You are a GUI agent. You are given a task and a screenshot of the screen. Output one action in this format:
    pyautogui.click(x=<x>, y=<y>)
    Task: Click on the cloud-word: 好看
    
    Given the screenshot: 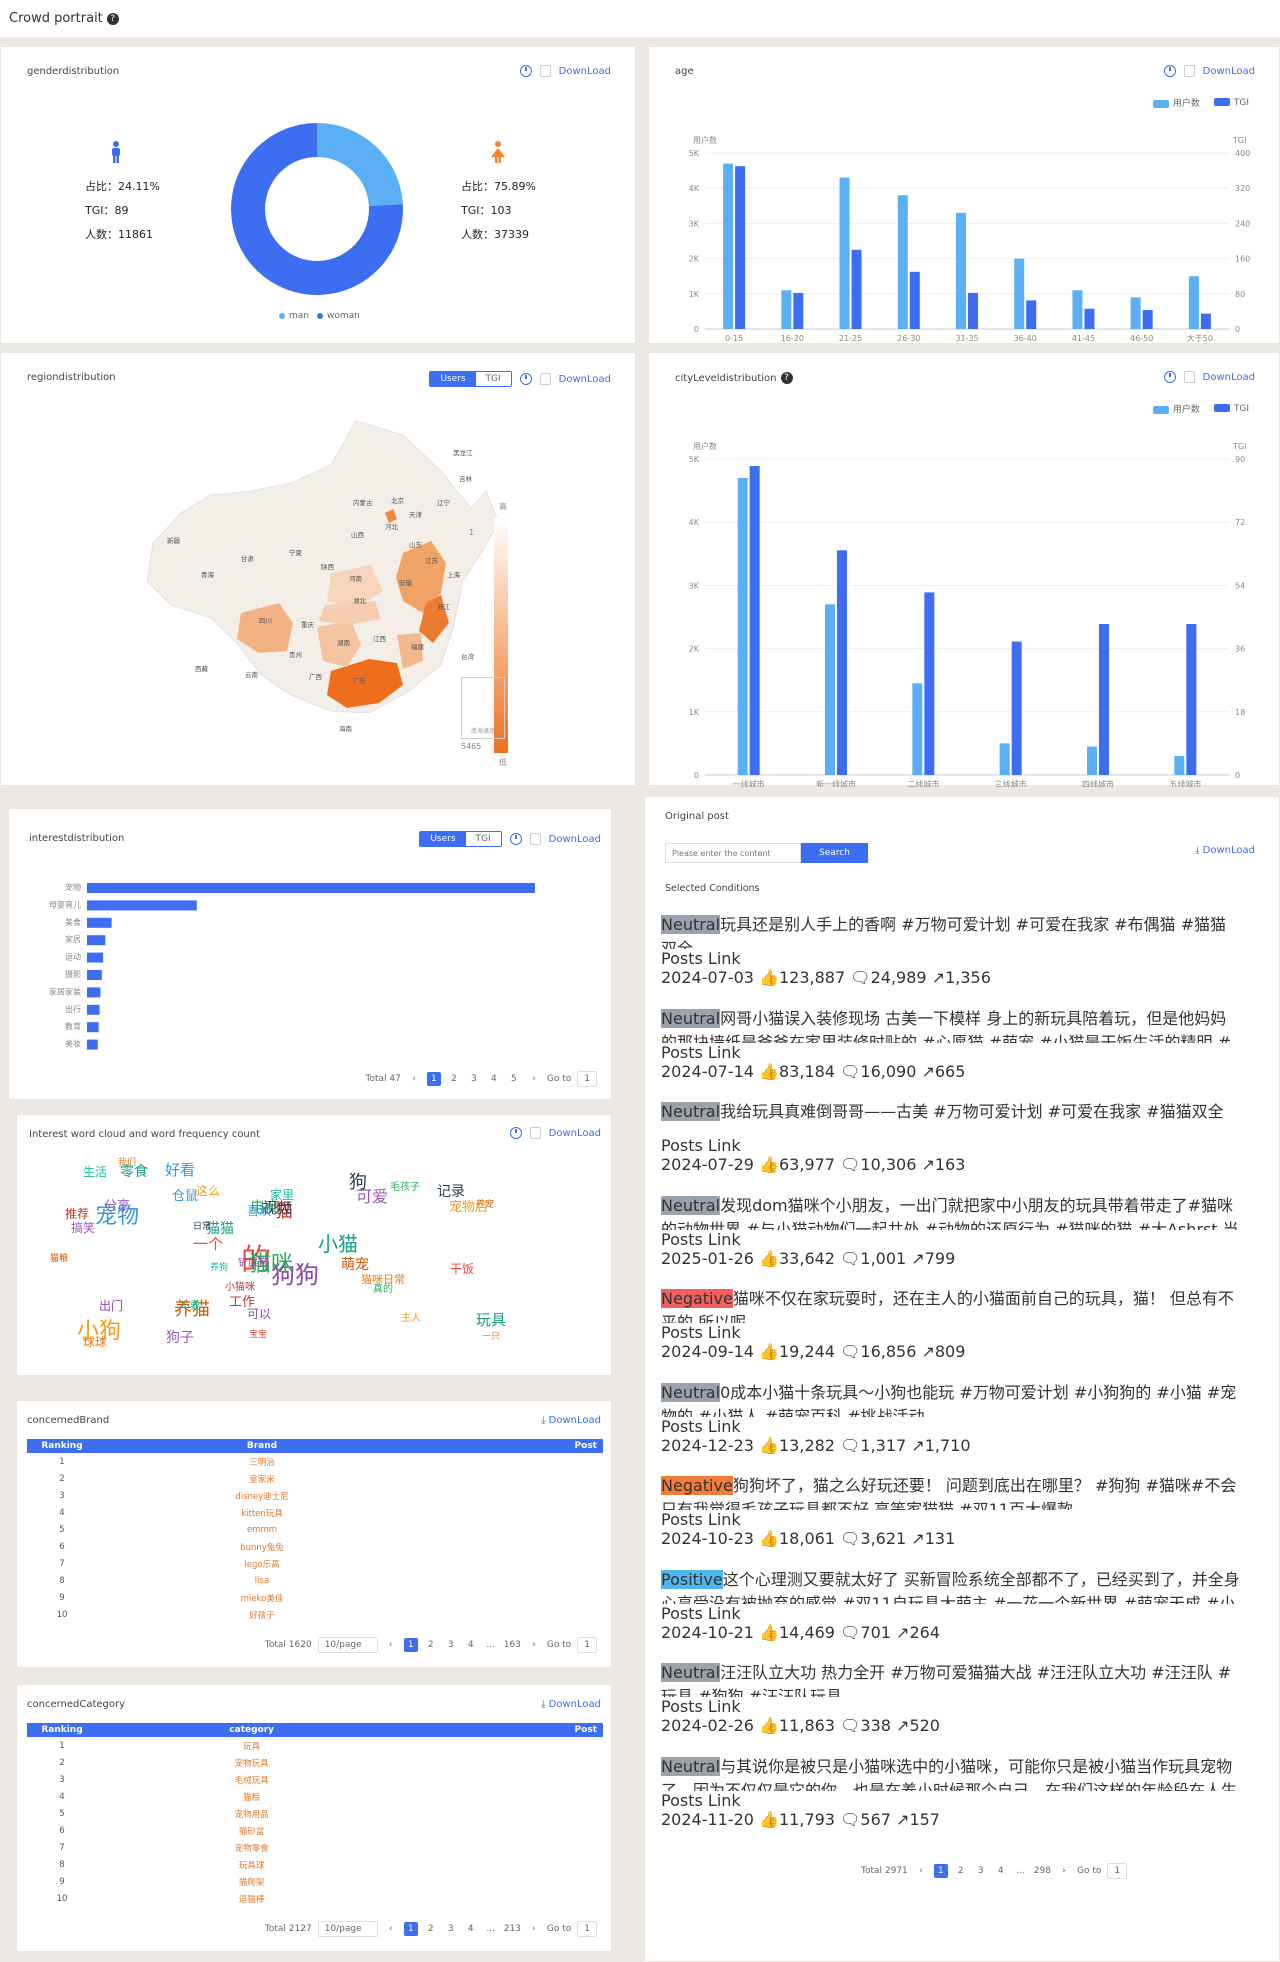 What is the action you would take?
    pyautogui.click(x=180, y=1170)
    